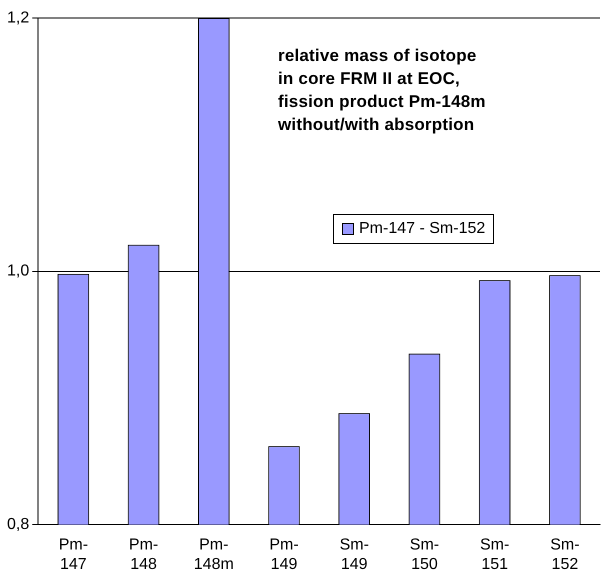 This screenshot has height=581, width=610. What do you see at coordinates (18, 525) in the screenshot?
I see `y-tick-label: 0,8` at bounding box center [18, 525].